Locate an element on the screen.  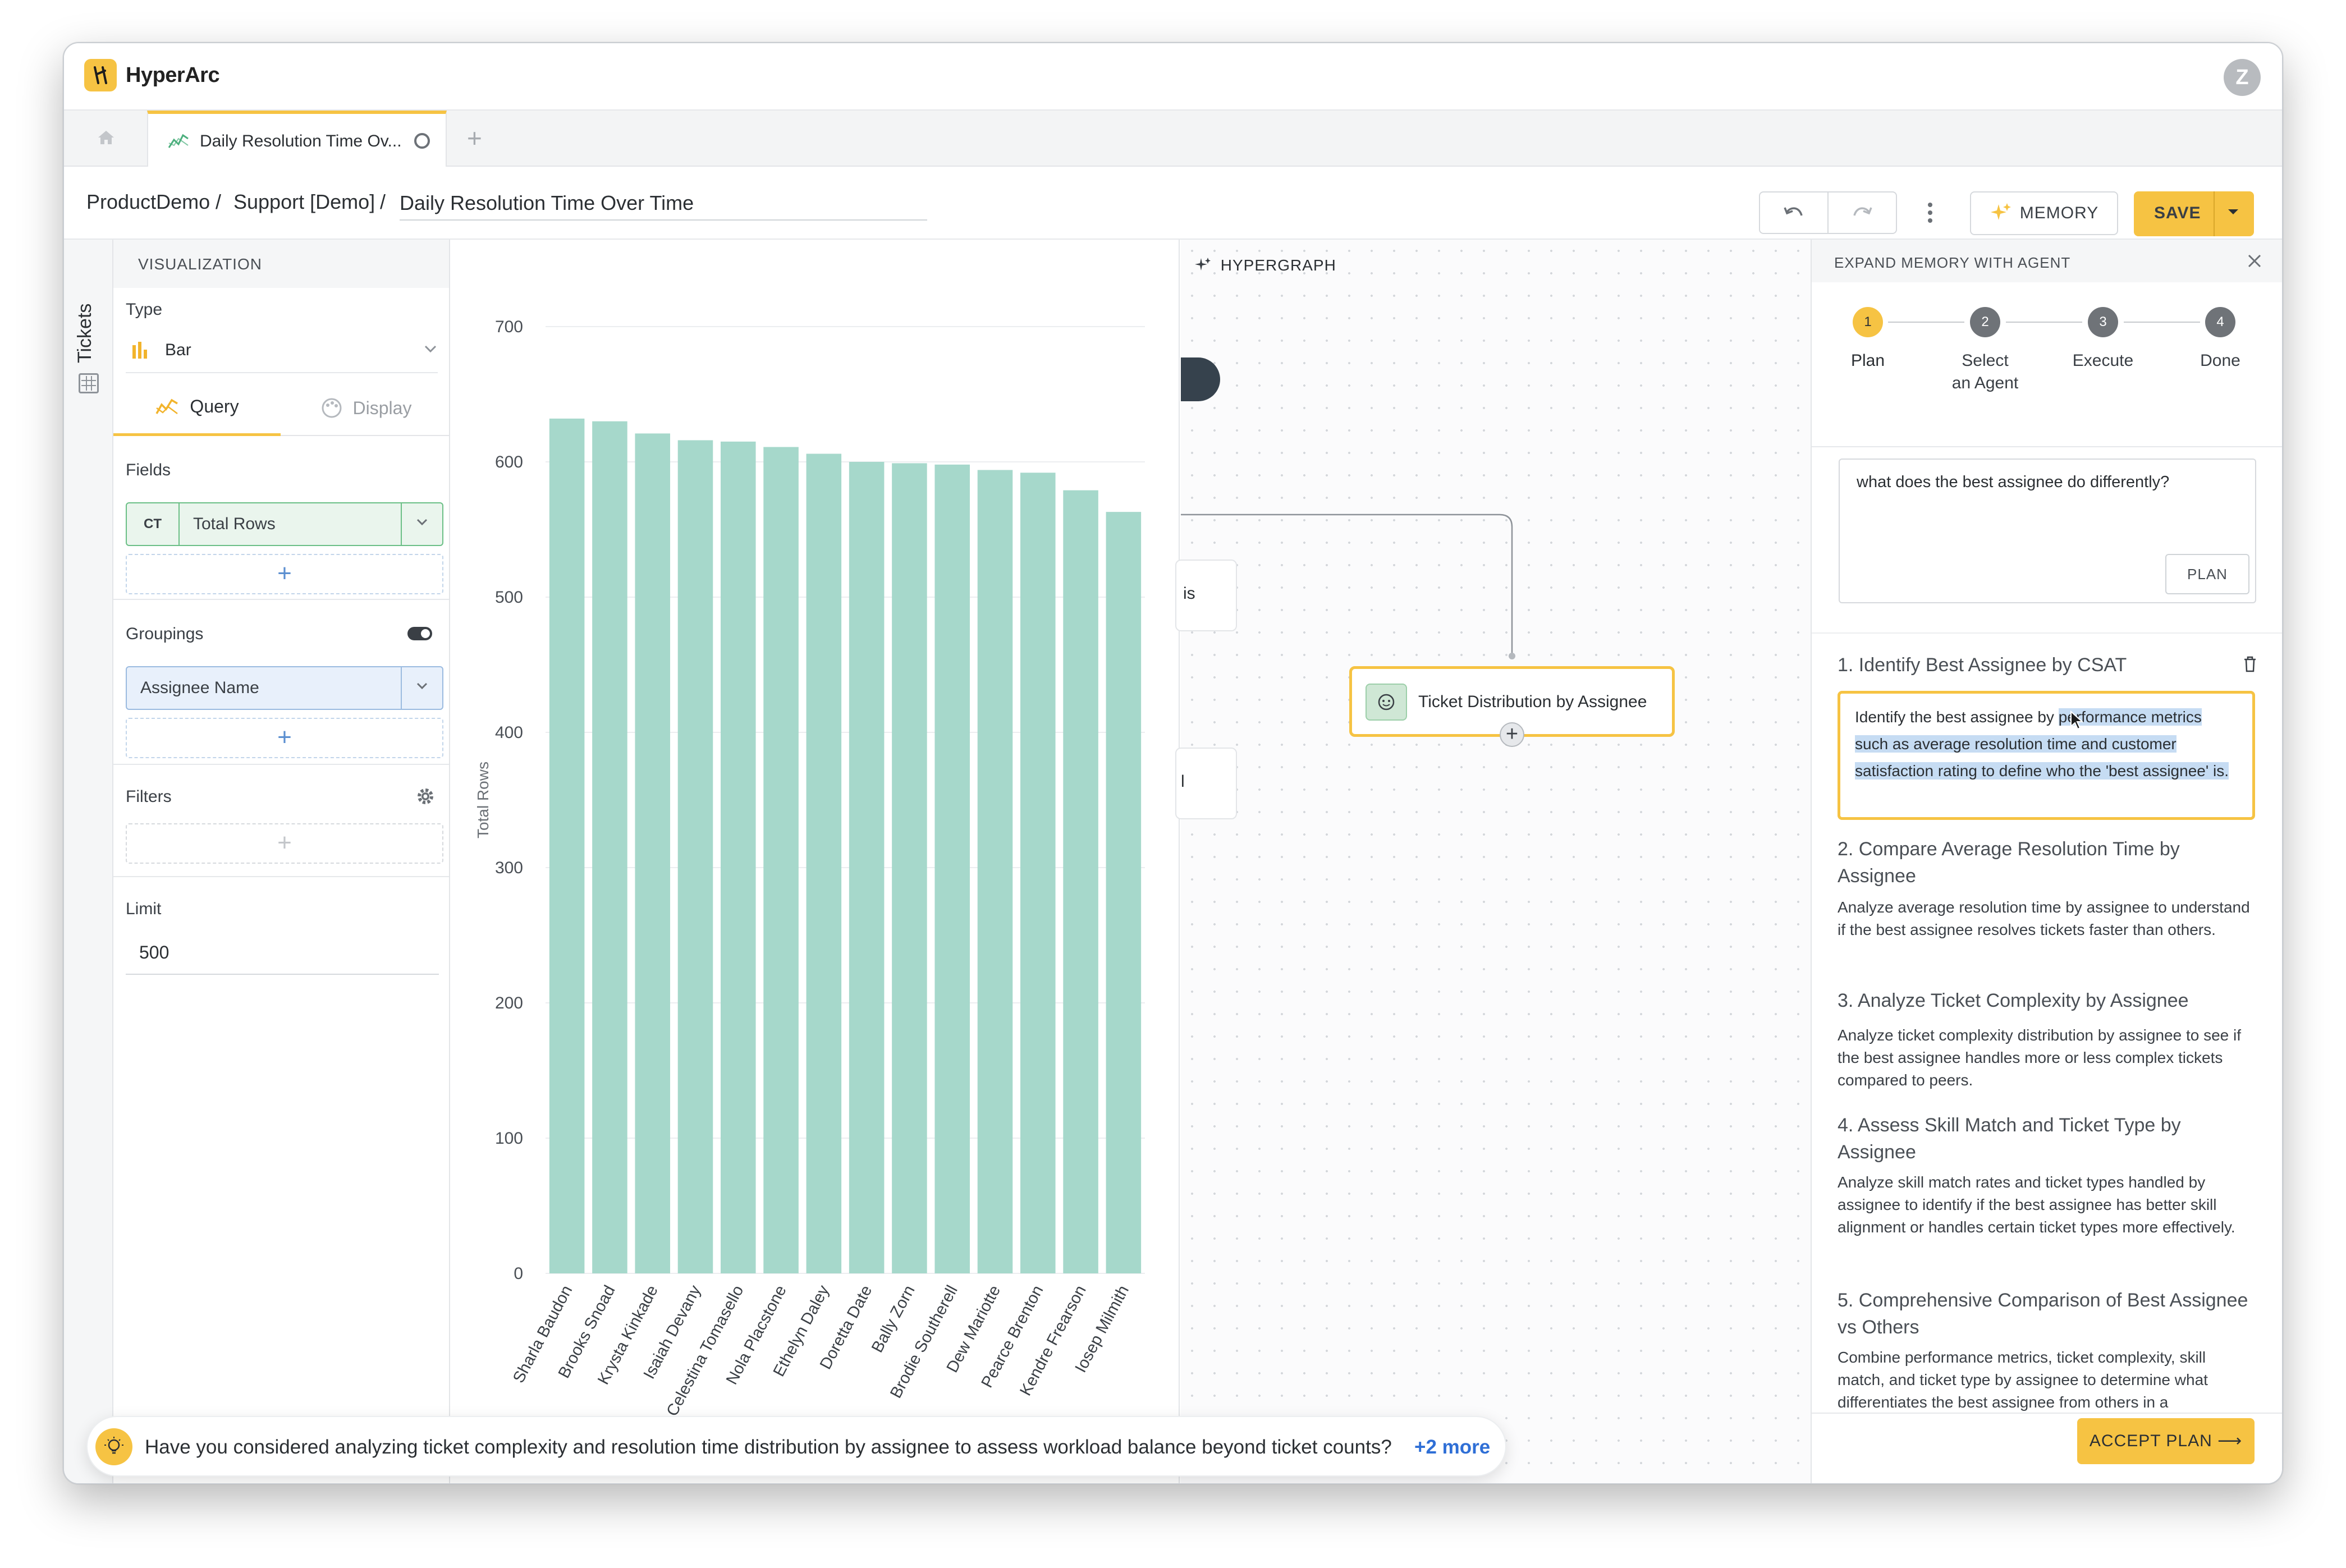
field-chevron-icon is located at coordinates (421, 524).